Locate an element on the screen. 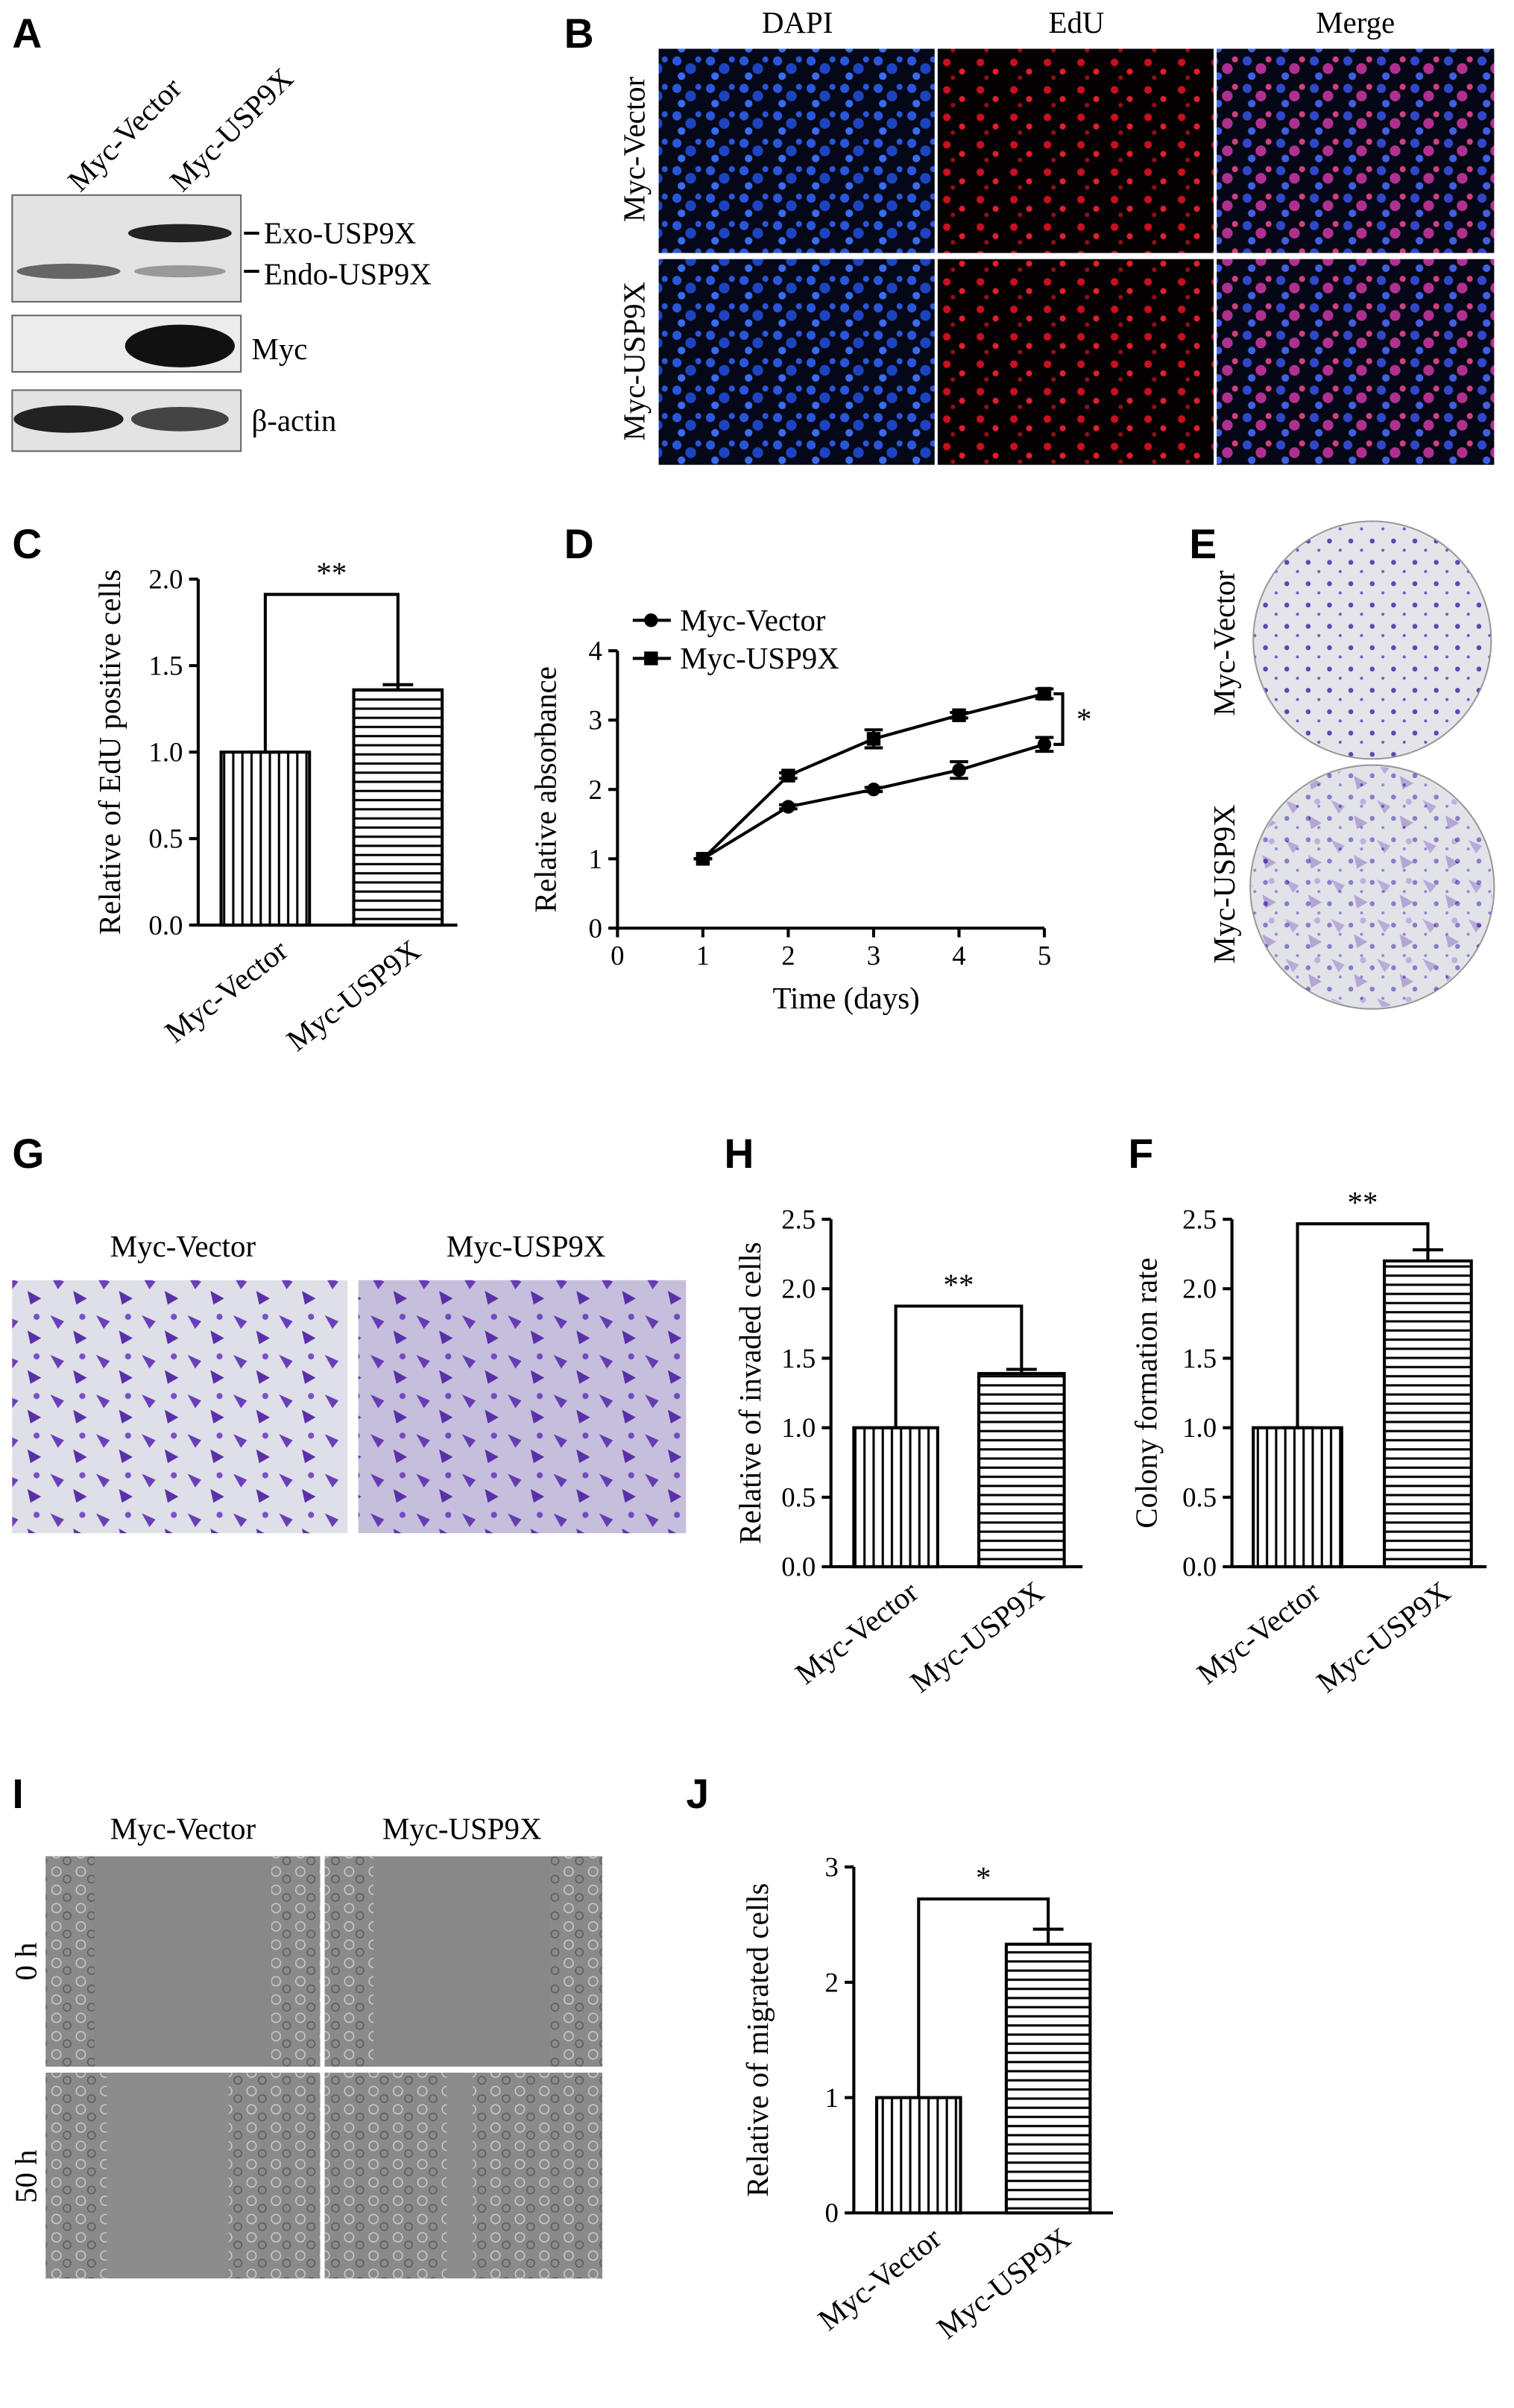 The height and width of the screenshot is (2408, 1514). blot is located at coordinates (126, 248).